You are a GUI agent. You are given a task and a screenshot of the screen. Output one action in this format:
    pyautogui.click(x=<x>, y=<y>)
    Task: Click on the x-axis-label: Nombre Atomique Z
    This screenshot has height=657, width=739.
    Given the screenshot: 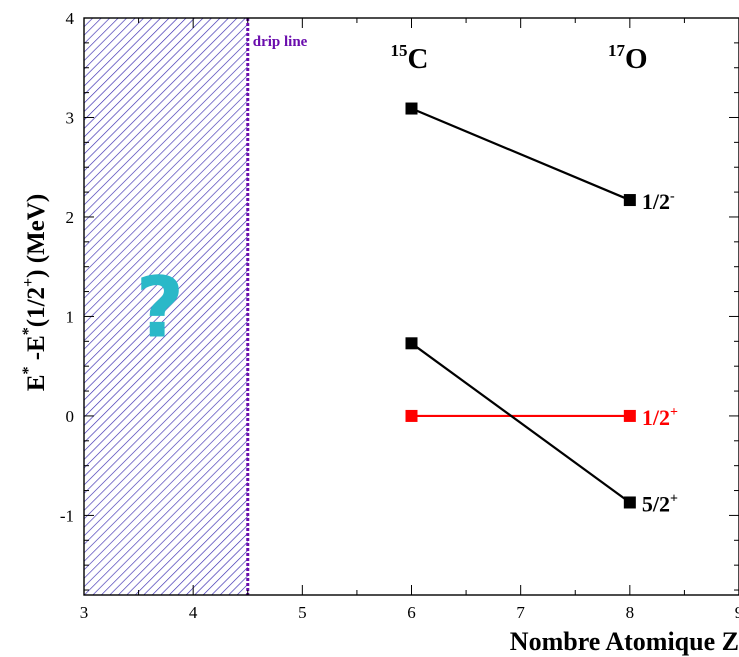 What is the action you would take?
    pyautogui.click(x=624, y=641)
    